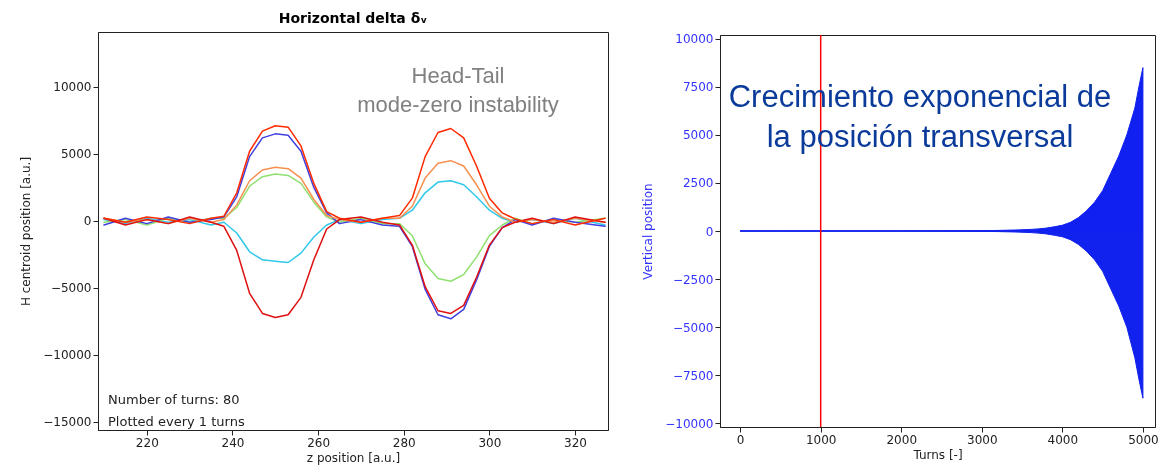 This screenshot has width=1168, height=472. What do you see at coordinates (174, 399) in the screenshot?
I see `annotation: Number of turns: 80` at bounding box center [174, 399].